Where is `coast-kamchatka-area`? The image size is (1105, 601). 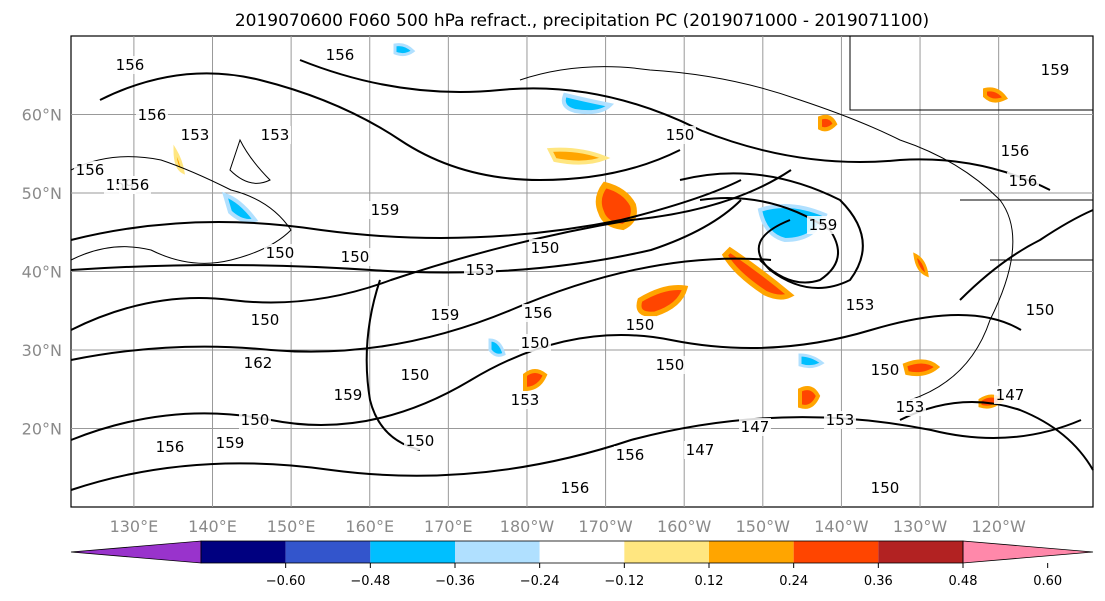 coast-kamchatka-area is located at coordinates (250, 161).